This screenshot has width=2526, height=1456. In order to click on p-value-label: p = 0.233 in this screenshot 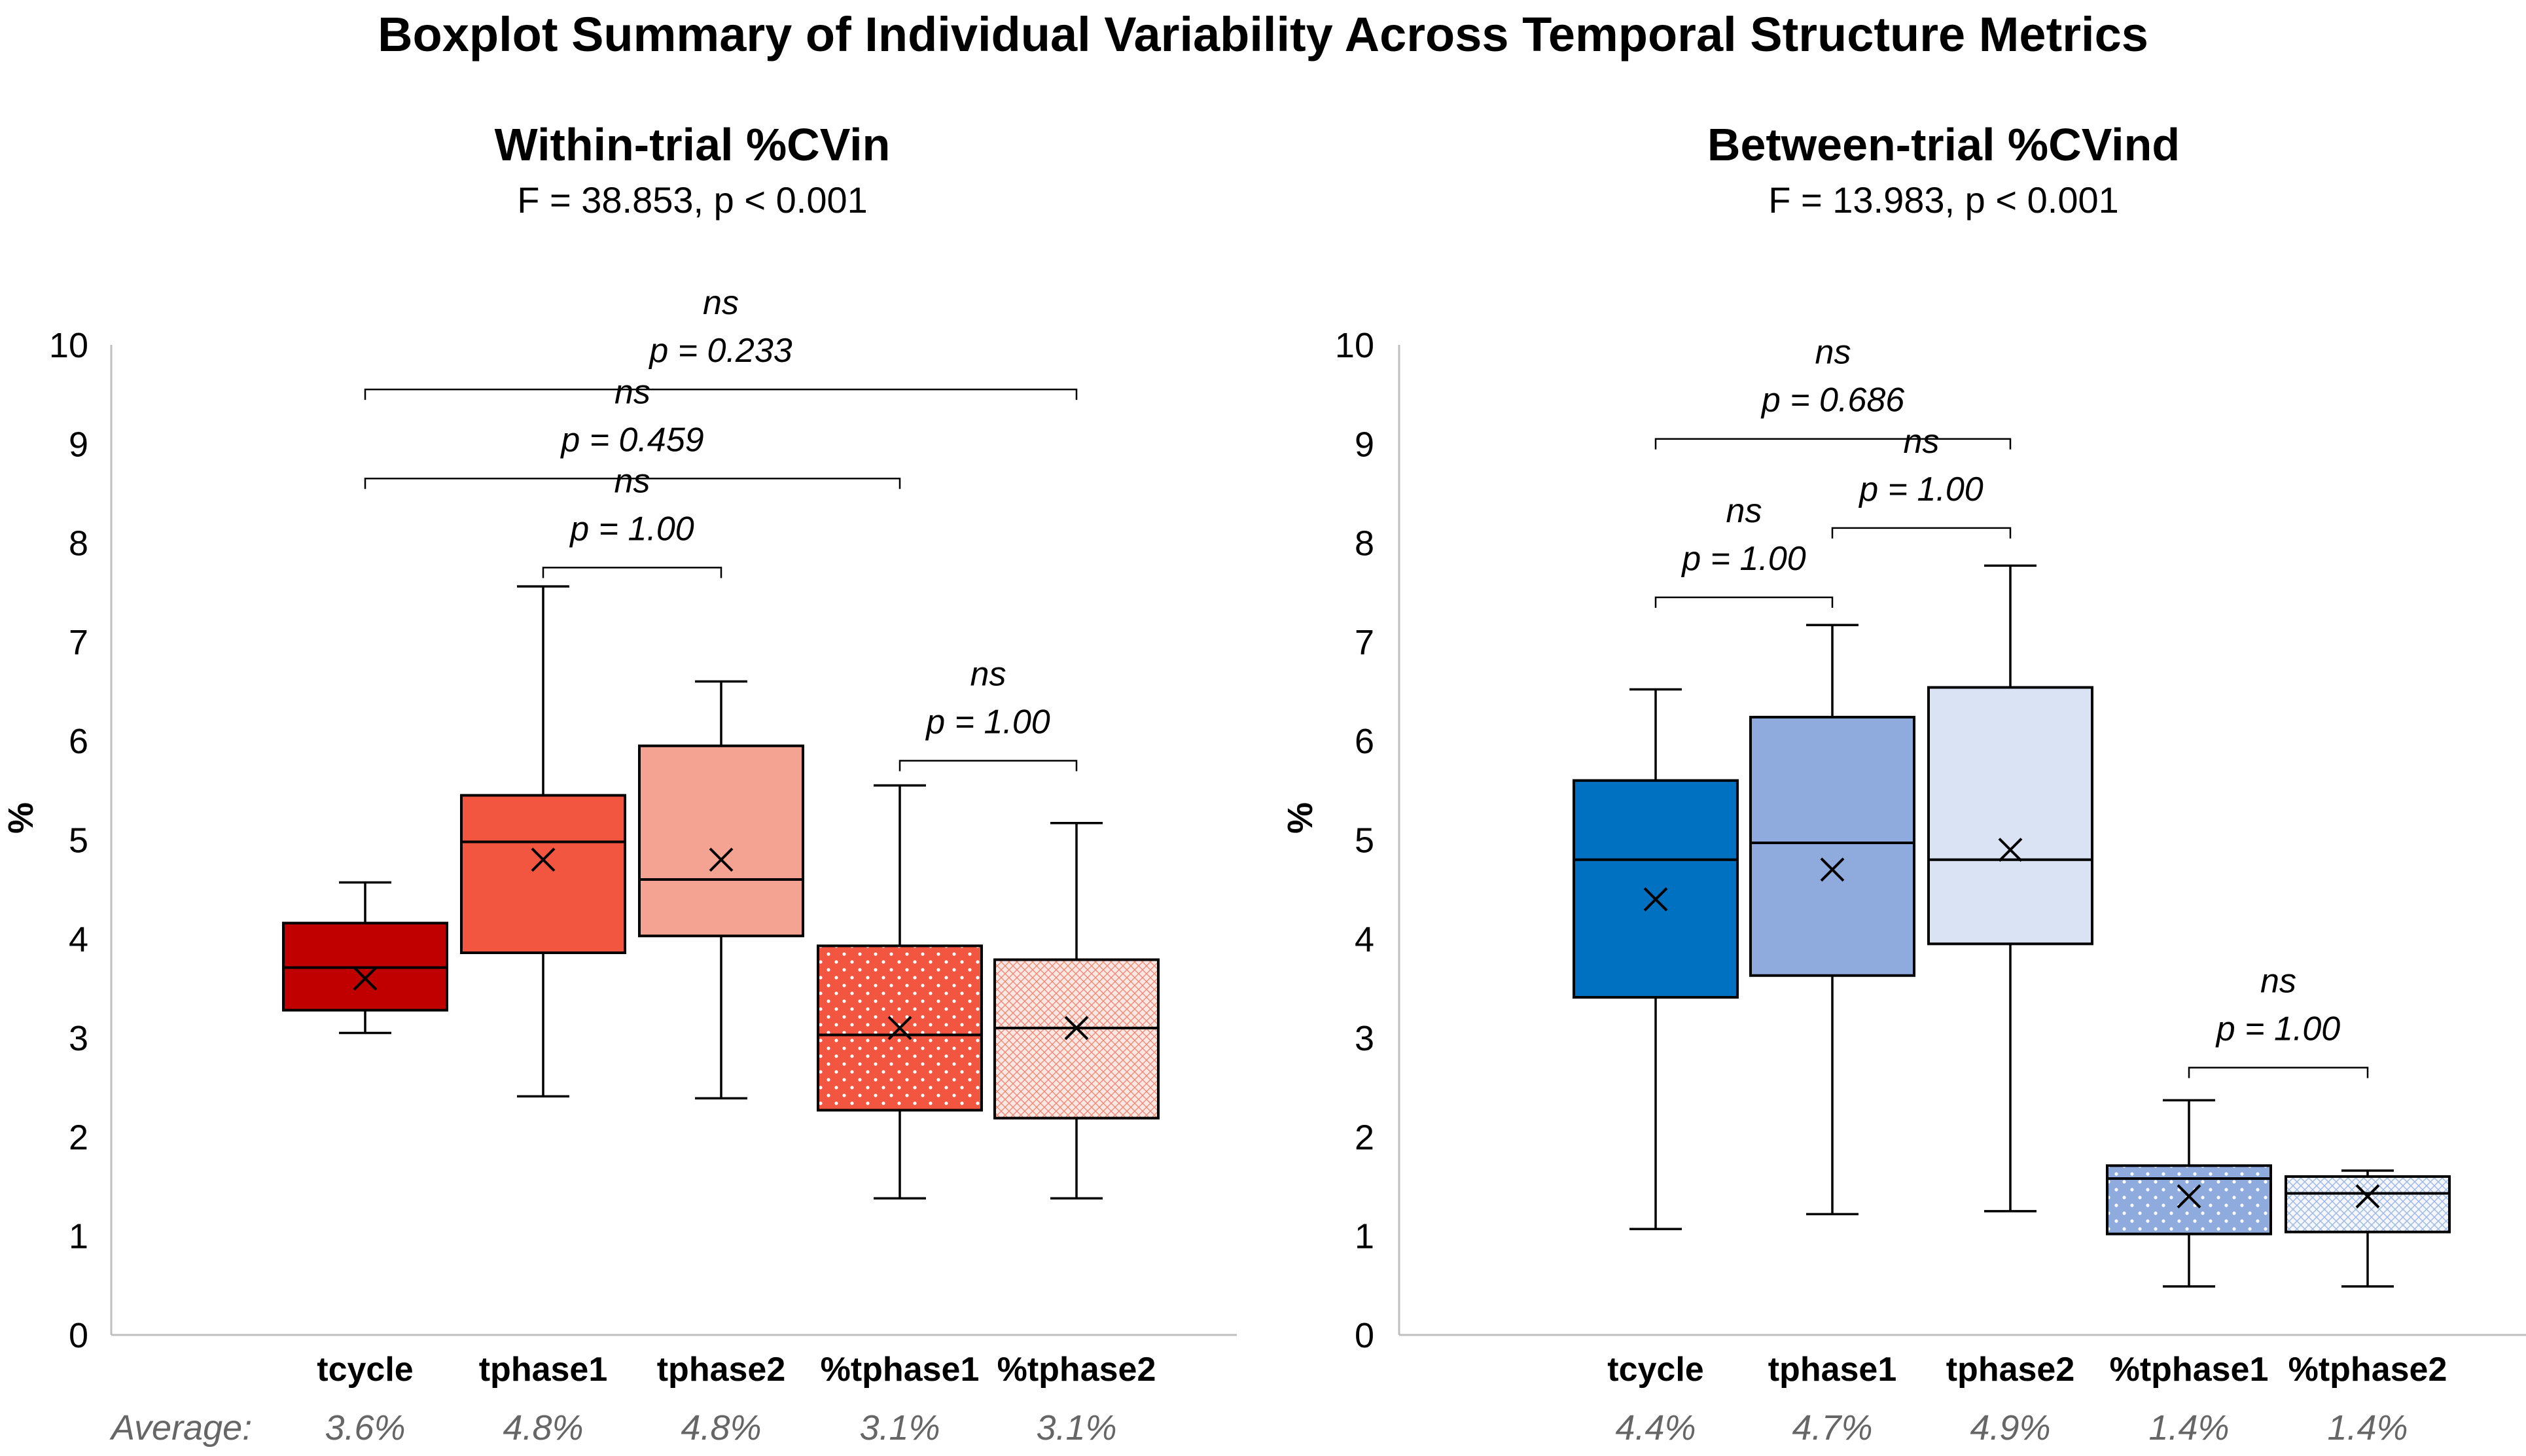, I will do `click(720, 351)`.